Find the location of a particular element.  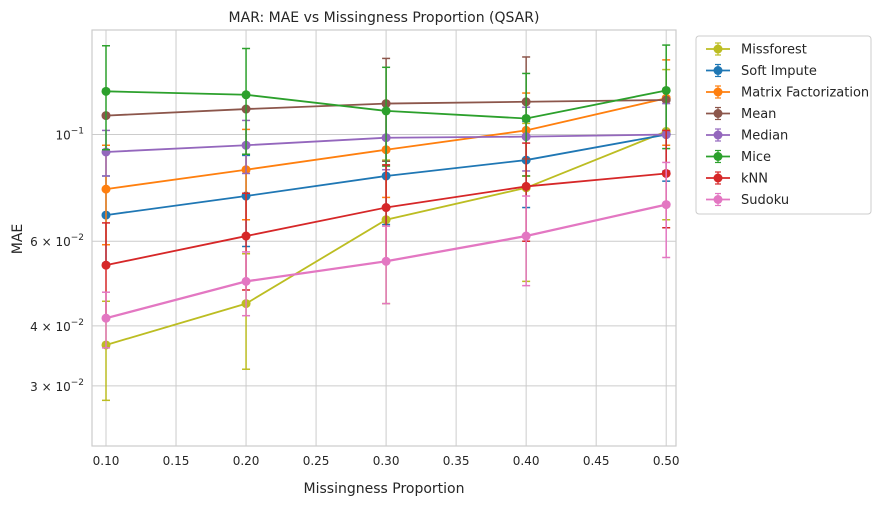

y-tick-label: 6 × 10⁻² is located at coordinates (57, 241).